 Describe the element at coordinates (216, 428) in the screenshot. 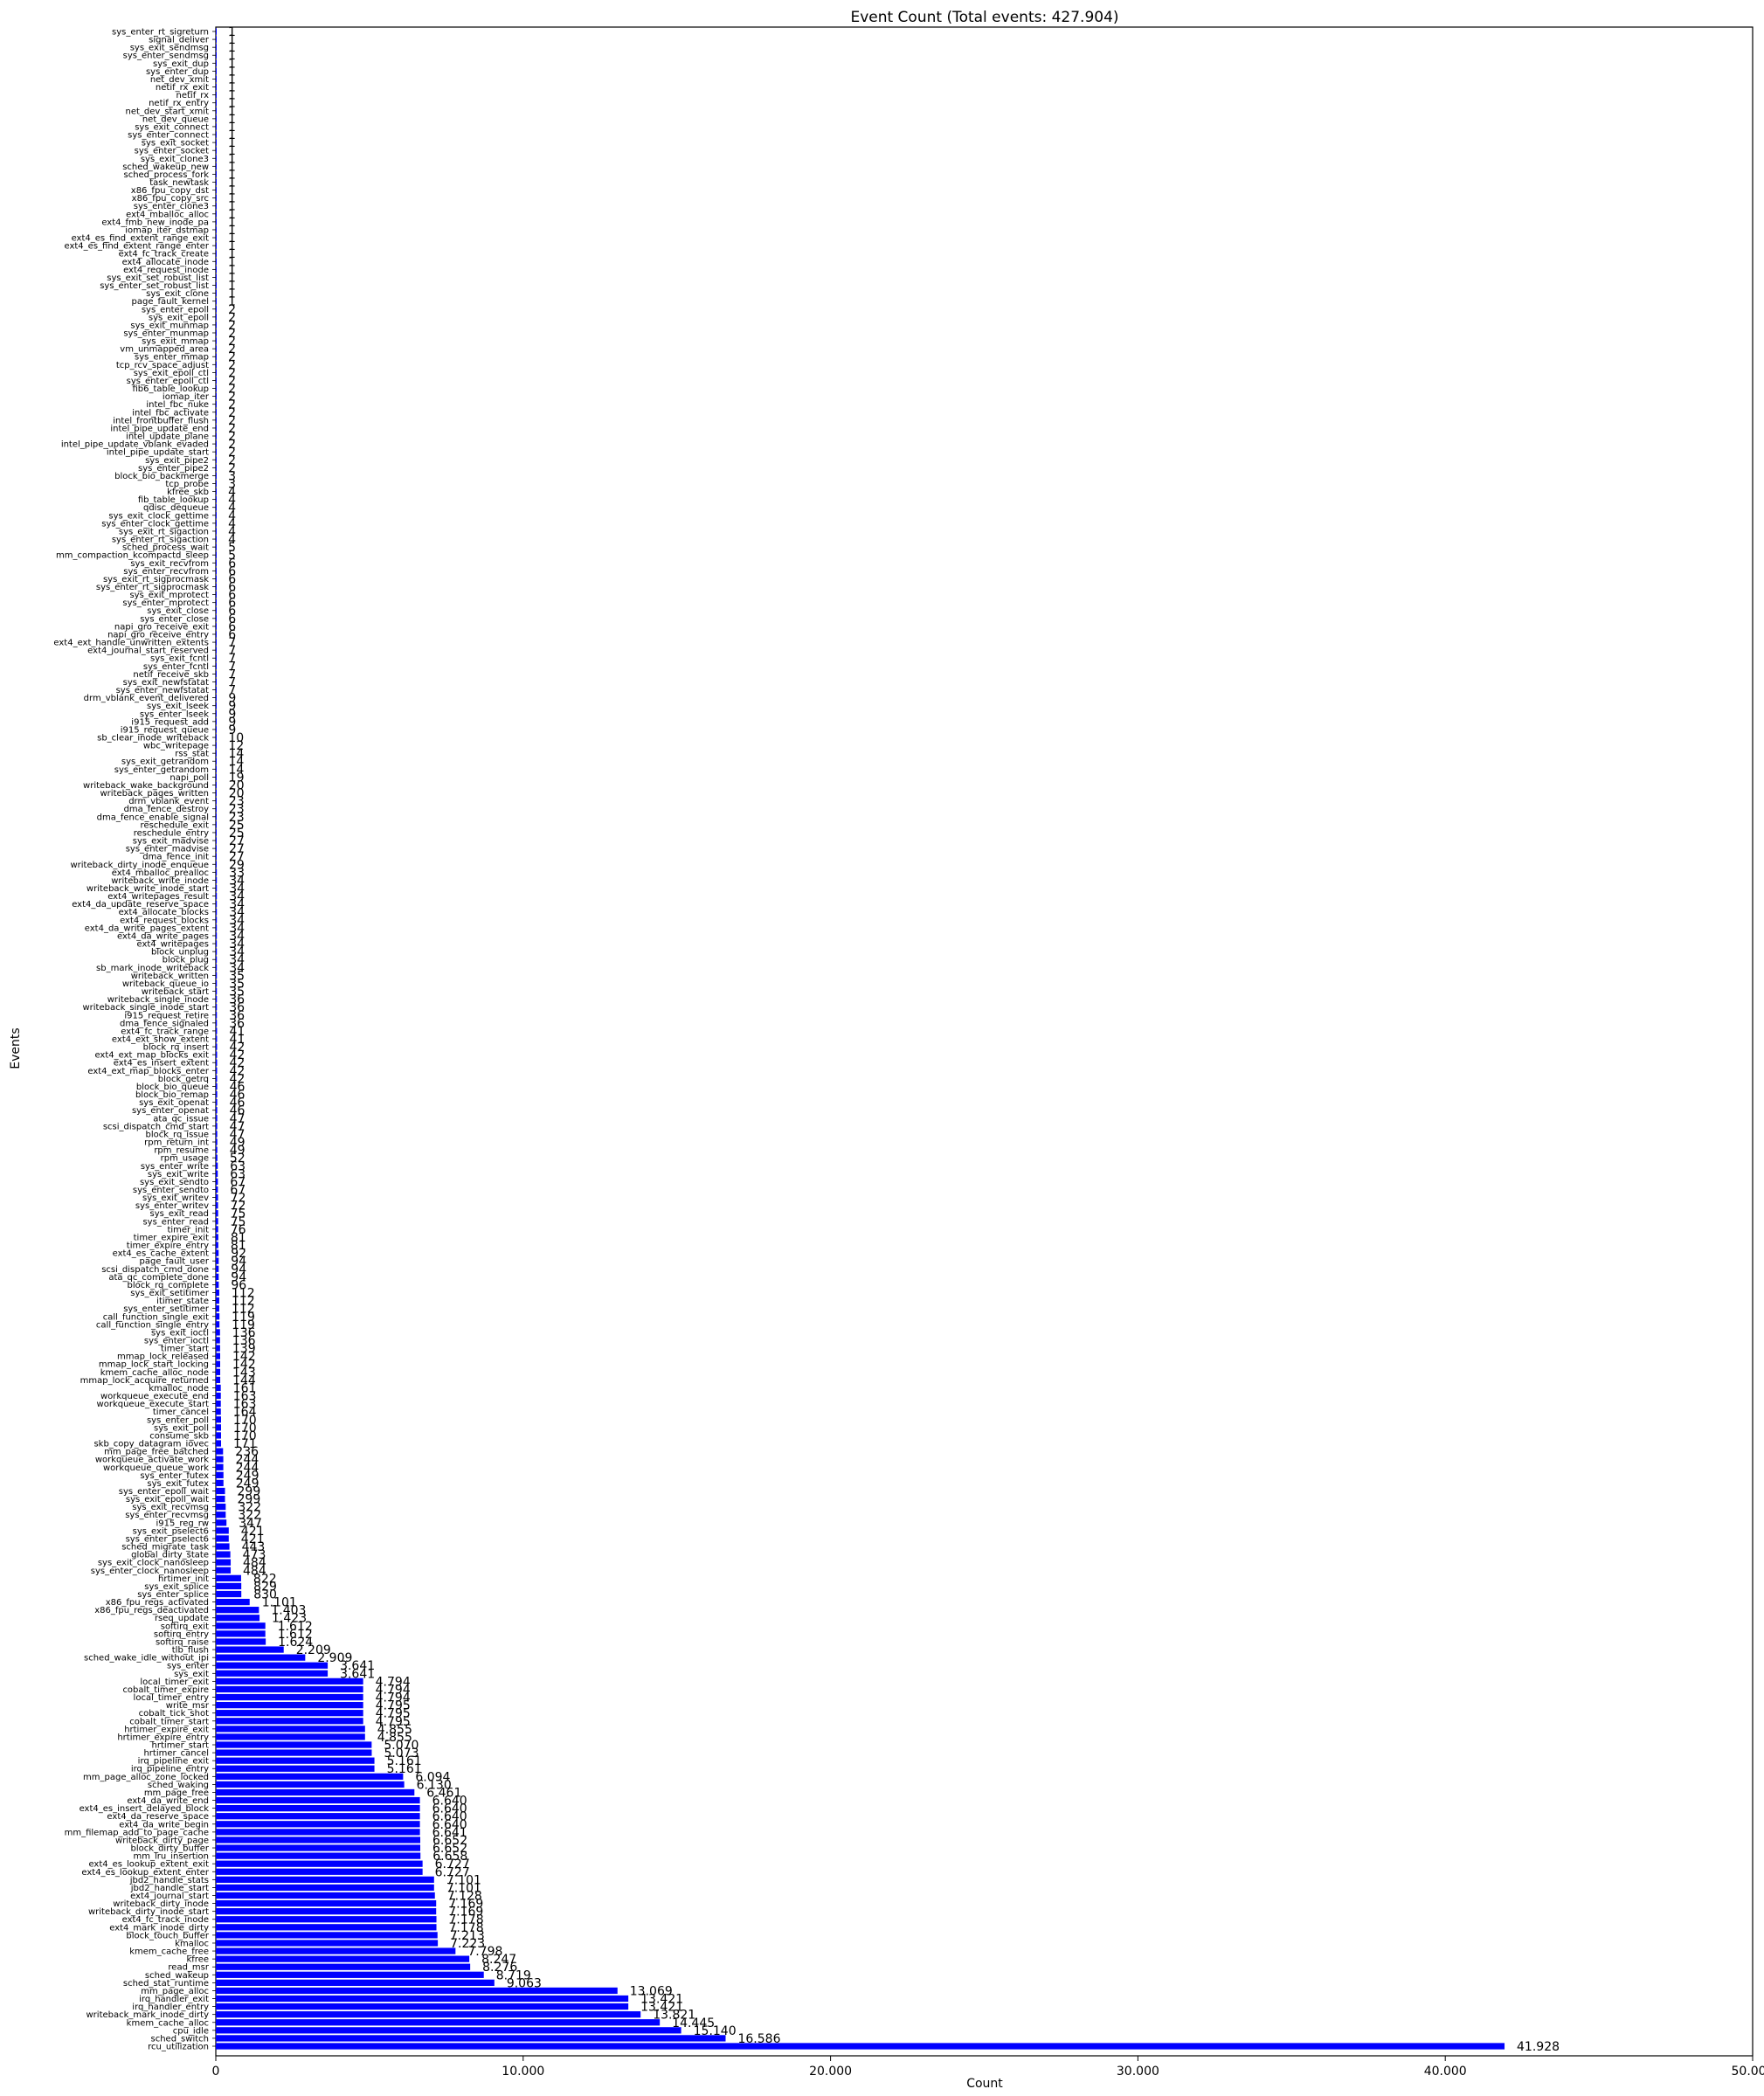

I see `bar-intel_pipe_update_end` at that location.